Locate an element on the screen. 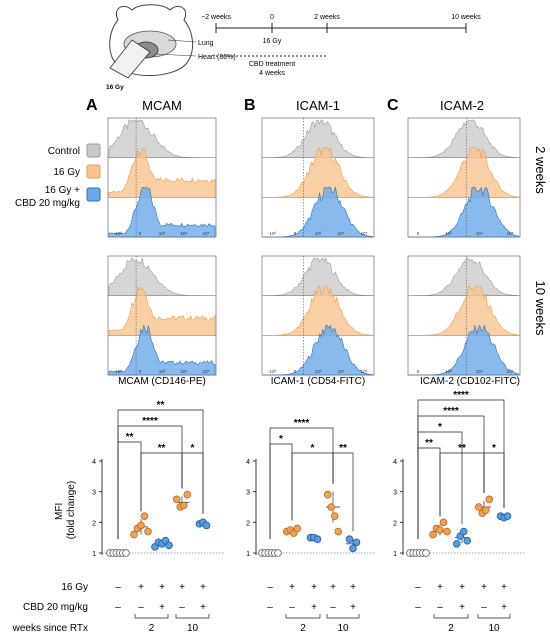 This screenshot has width=550, height=639. ylabel-line2: (fold change) is located at coordinates (71, 510).